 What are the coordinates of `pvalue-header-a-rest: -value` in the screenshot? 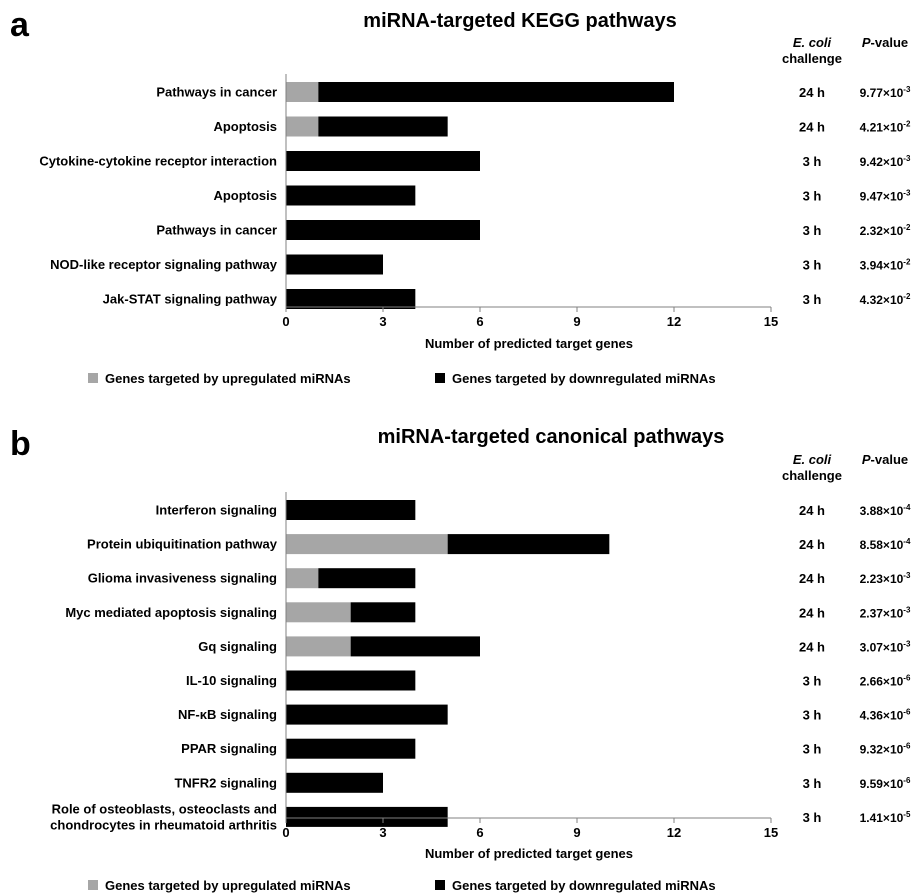 It's located at (890, 42).